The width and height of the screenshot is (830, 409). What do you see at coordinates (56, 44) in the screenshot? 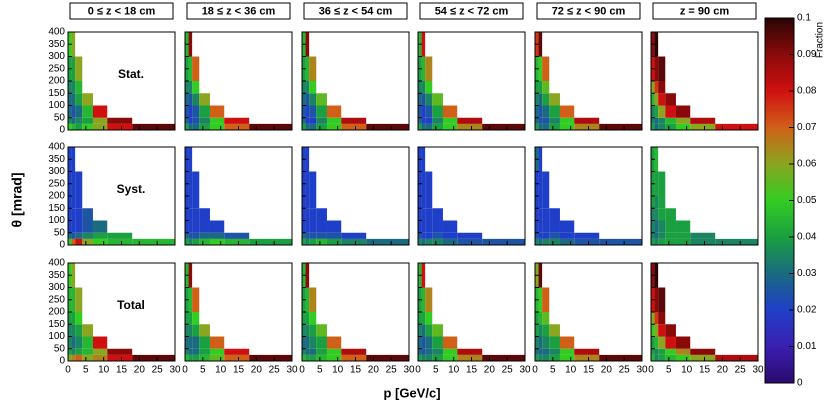
I see `y-tick-label: 350` at bounding box center [56, 44].